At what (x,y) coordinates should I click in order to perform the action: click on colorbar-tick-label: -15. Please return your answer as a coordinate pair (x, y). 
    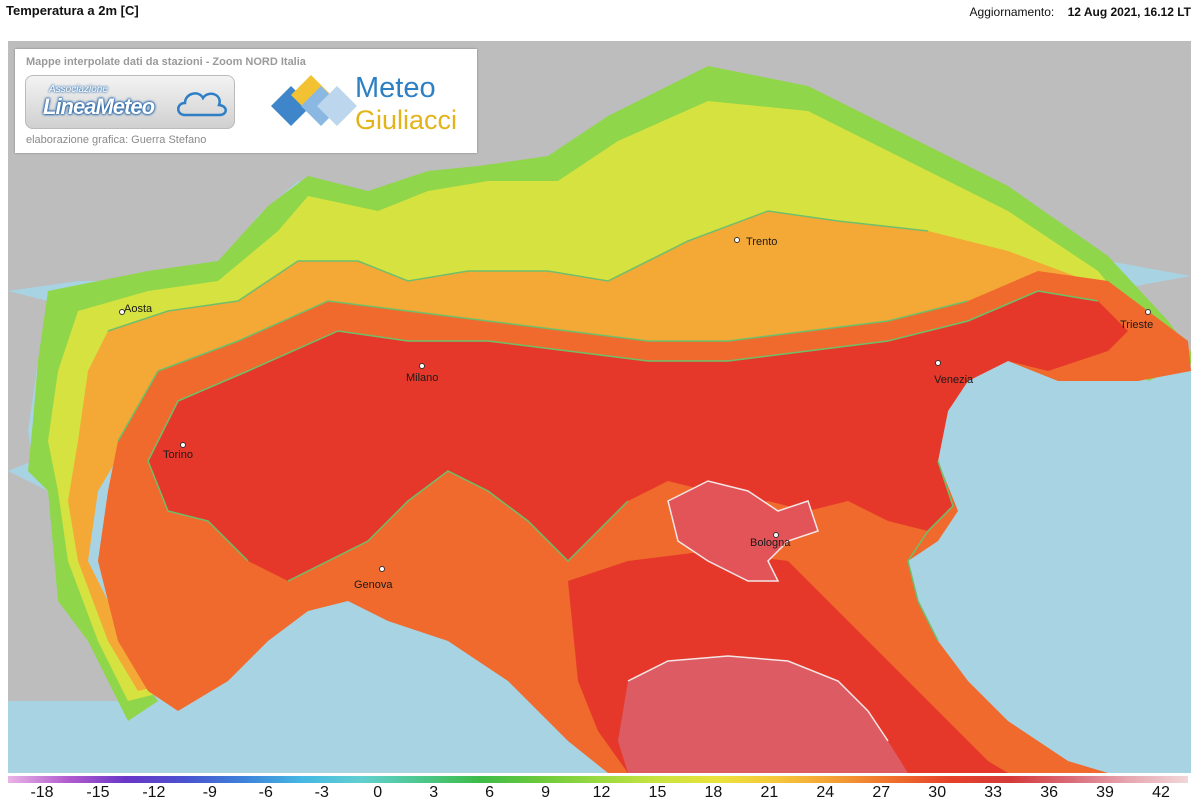
    Looking at the image, I should click on (98, 792).